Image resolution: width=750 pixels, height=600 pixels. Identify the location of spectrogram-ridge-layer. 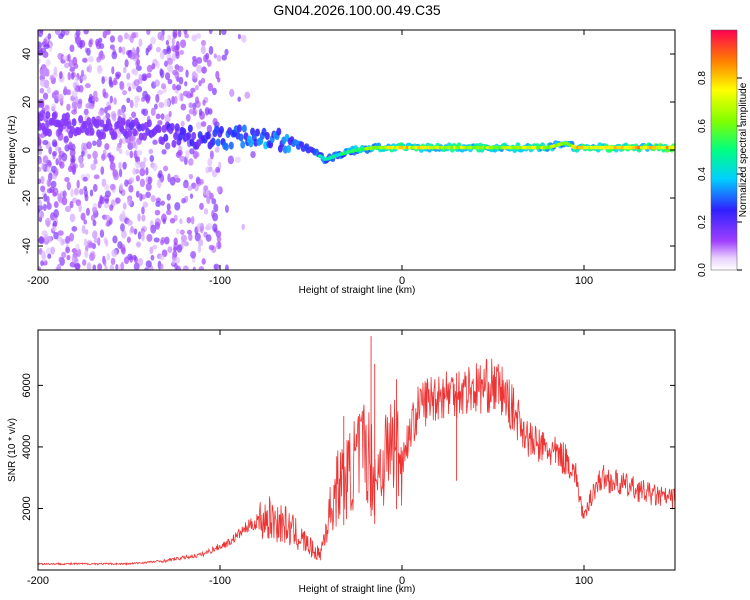
(356, 137).